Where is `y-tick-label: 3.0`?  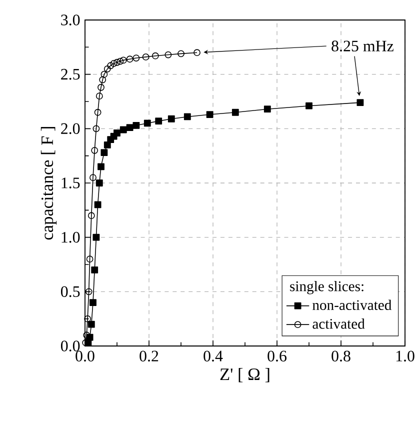
y-tick-label: 3.0 is located at coordinates (70, 20).